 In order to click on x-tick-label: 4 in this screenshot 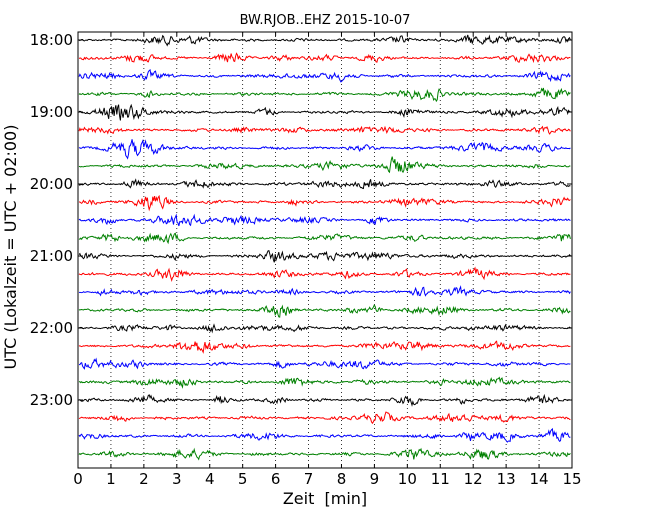, I will do `click(210, 479)`.